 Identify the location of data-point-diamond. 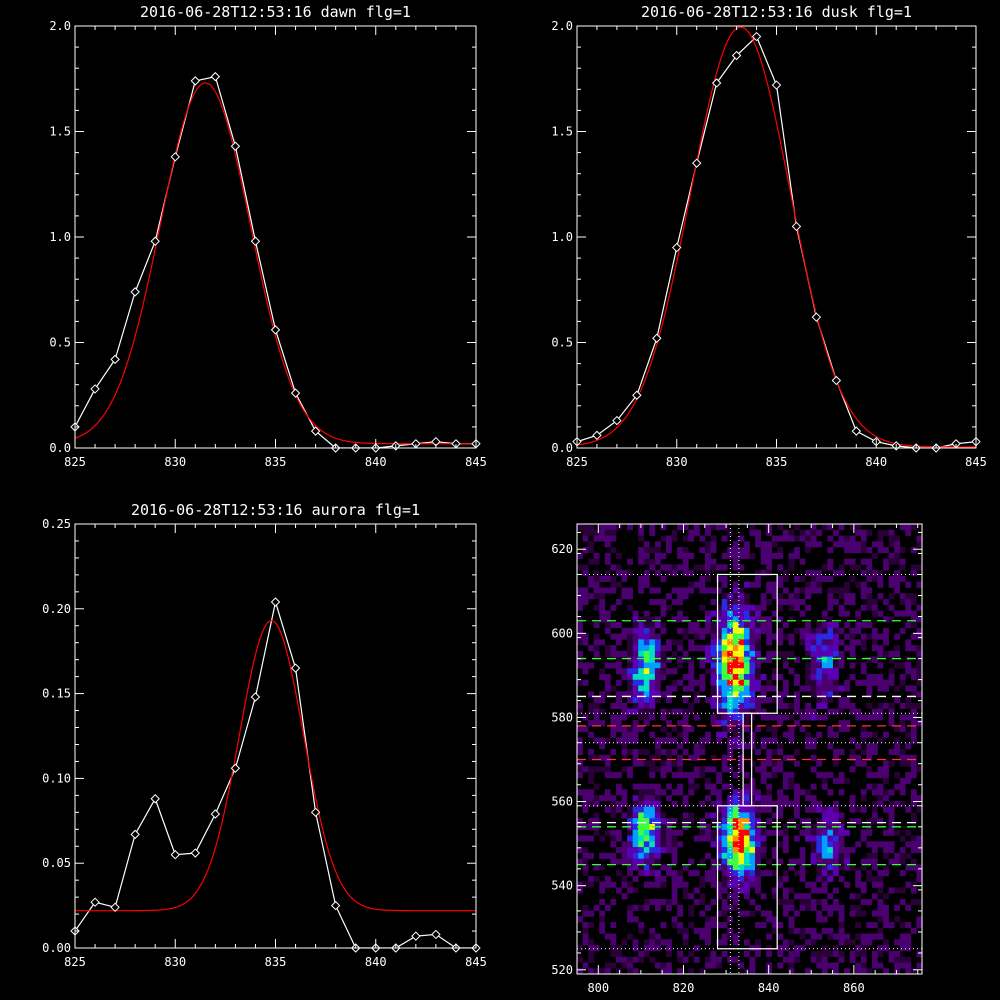
(155, 241).